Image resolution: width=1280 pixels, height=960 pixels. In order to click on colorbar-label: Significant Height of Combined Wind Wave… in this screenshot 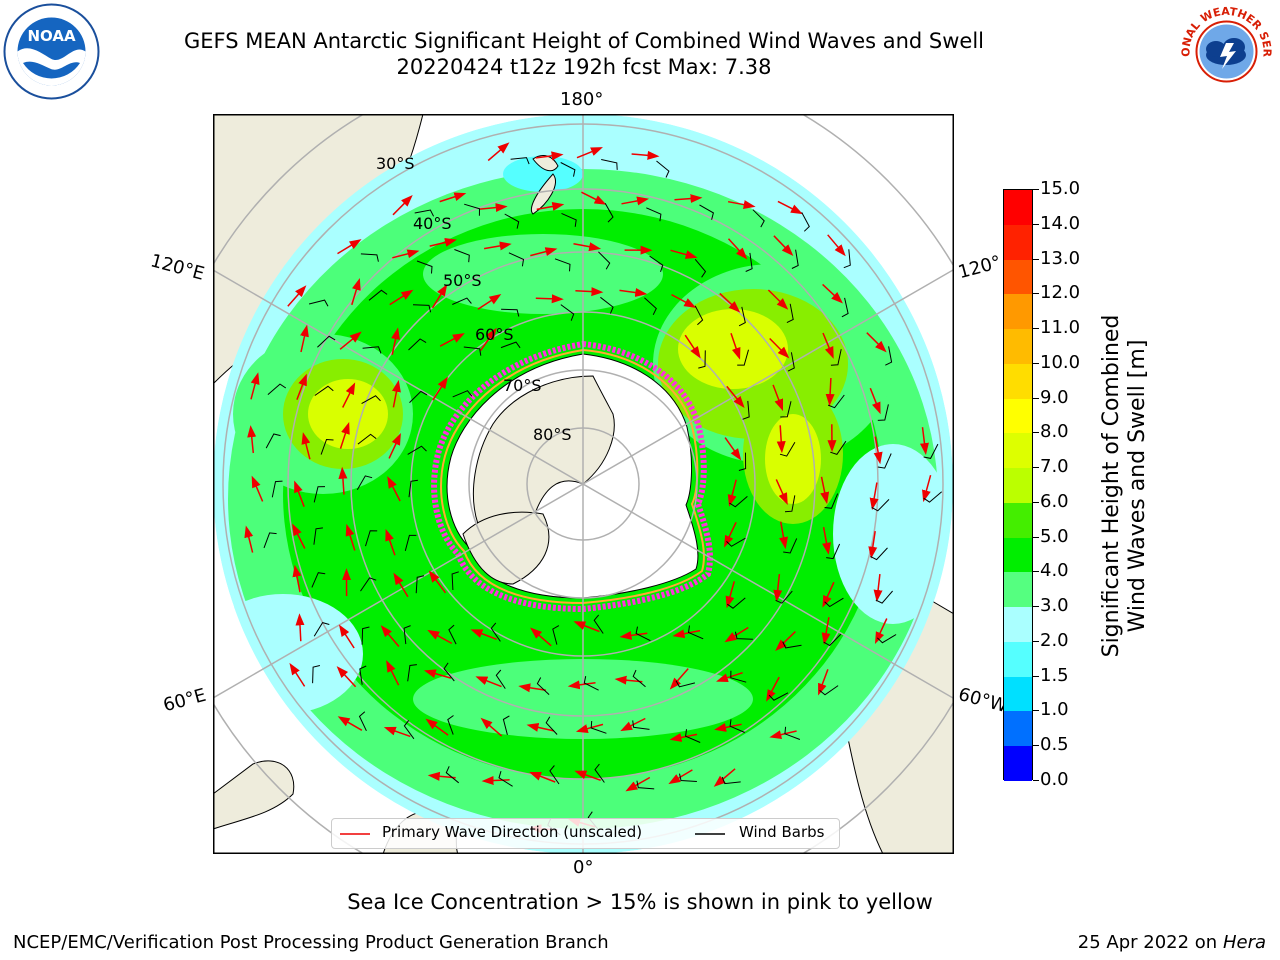, I will do `click(1125, 486)`.